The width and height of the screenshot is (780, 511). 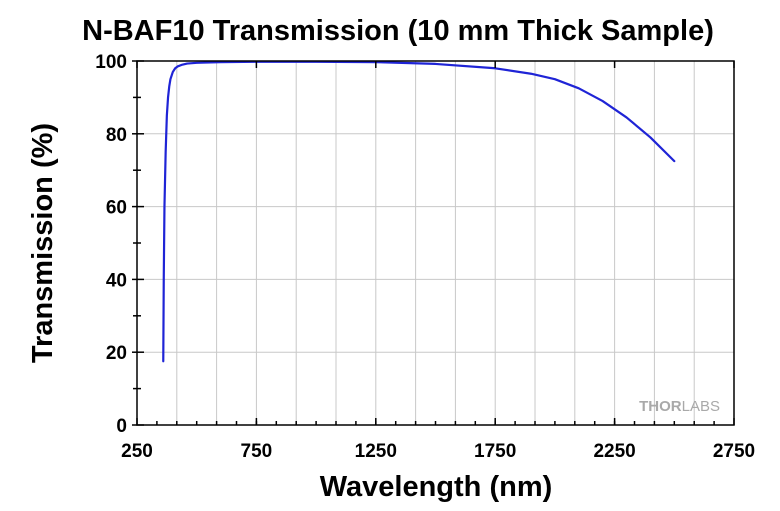 I want to click on y-tick-label: 100, so click(x=111, y=62).